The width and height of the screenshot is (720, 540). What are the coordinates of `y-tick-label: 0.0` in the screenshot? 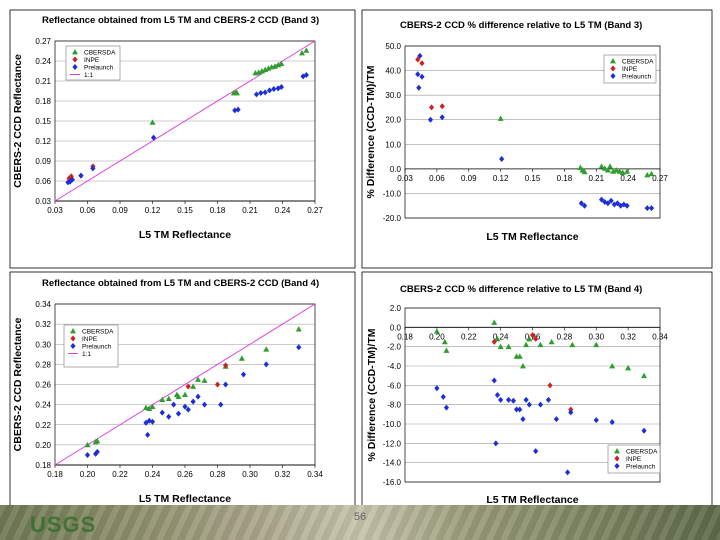 It's located at (396, 327).